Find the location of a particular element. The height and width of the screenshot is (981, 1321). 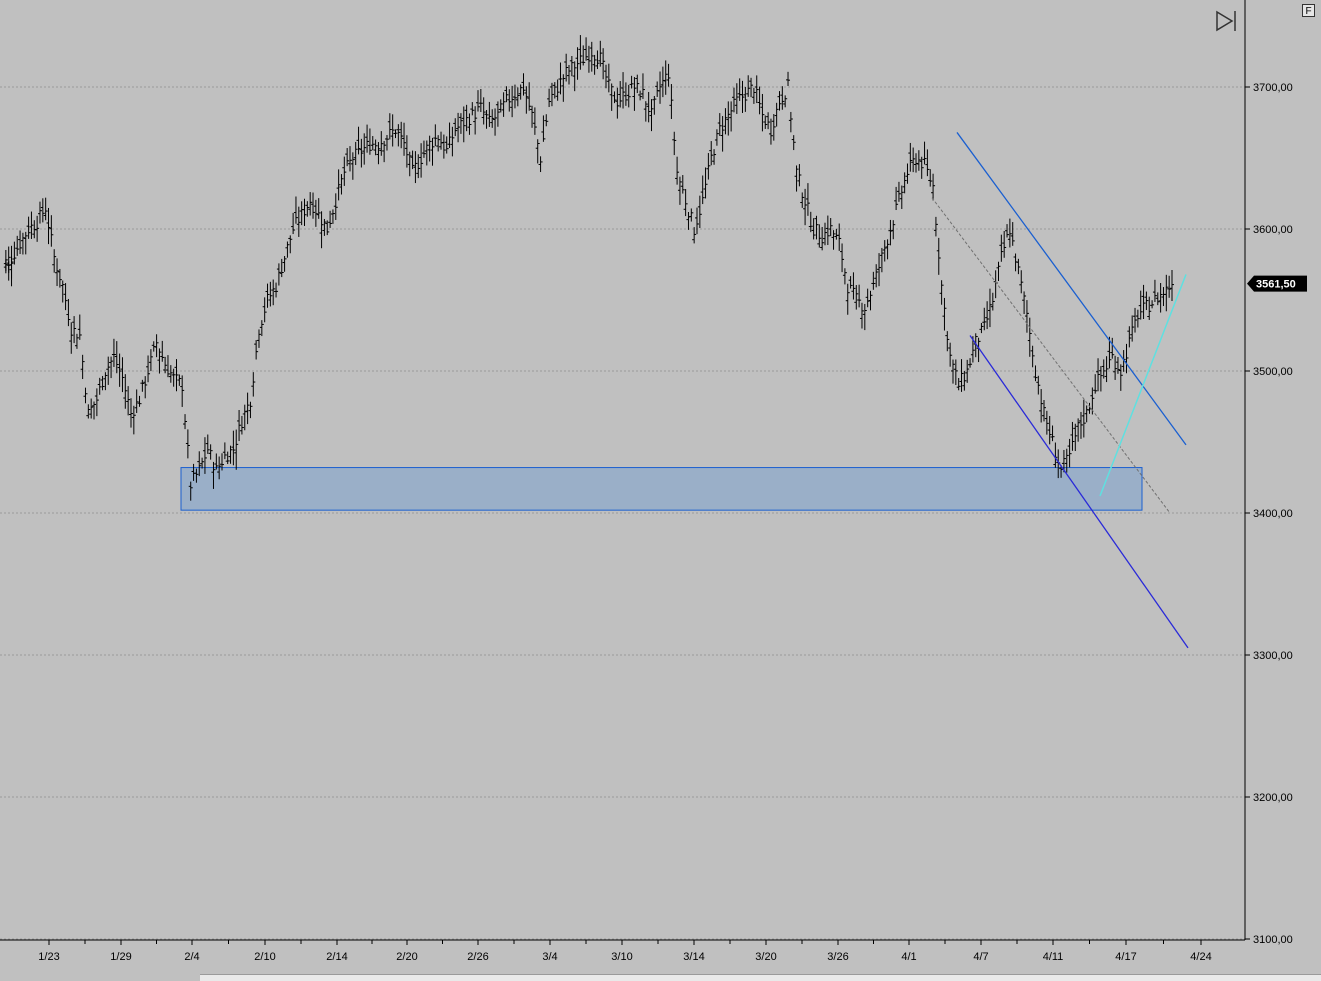

x-tick-label: 3/14 is located at coordinates (693, 957).